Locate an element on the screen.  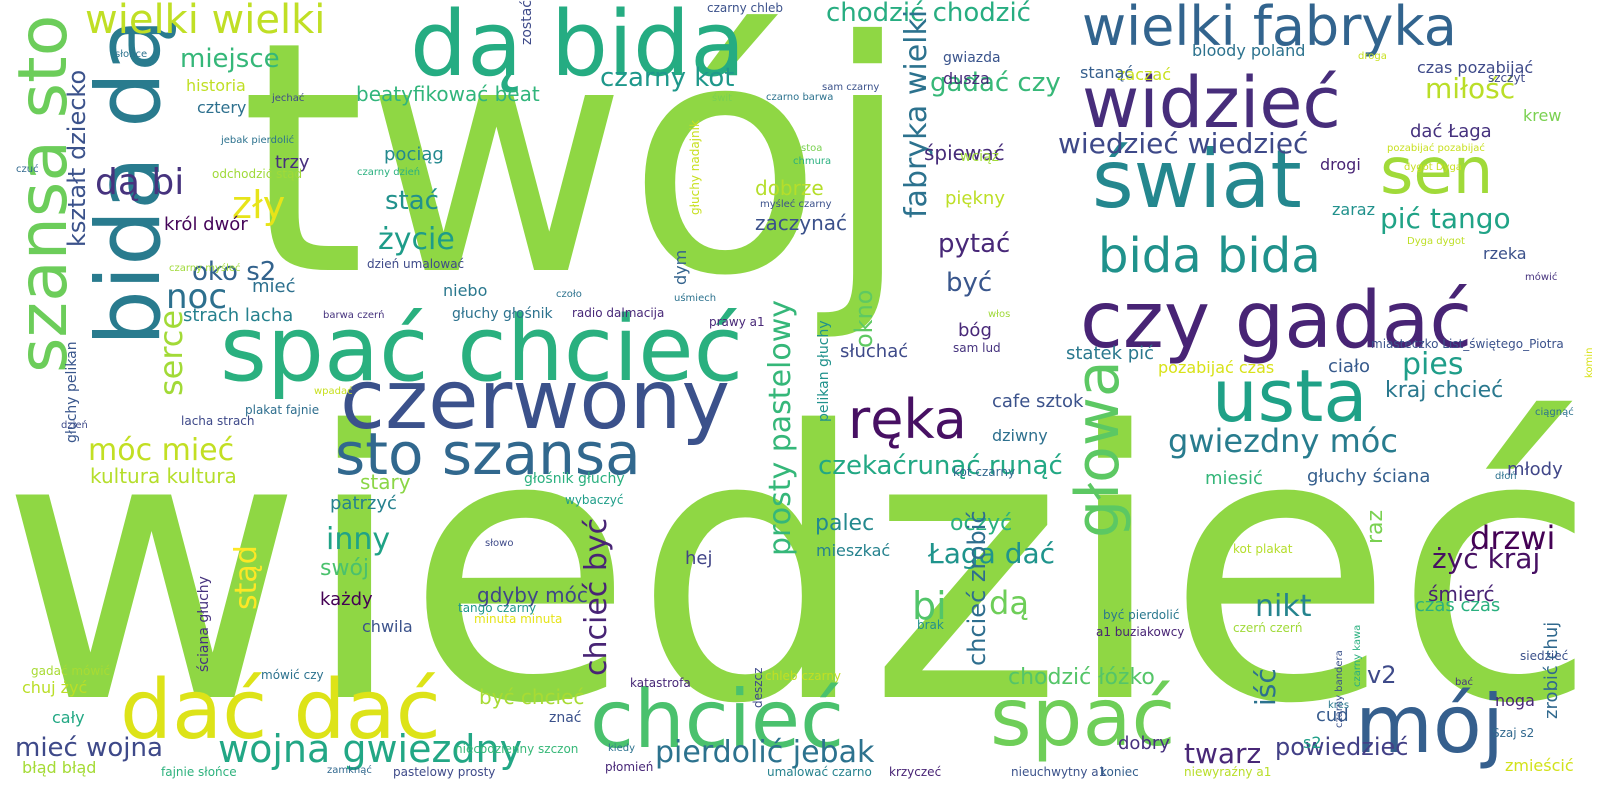
word: czarny kawa is located at coordinates (1357, 655).